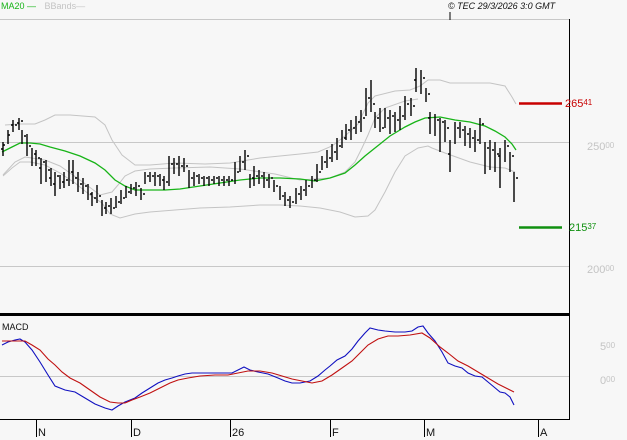  I want to click on price-label-250: 25000, so click(601, 147).